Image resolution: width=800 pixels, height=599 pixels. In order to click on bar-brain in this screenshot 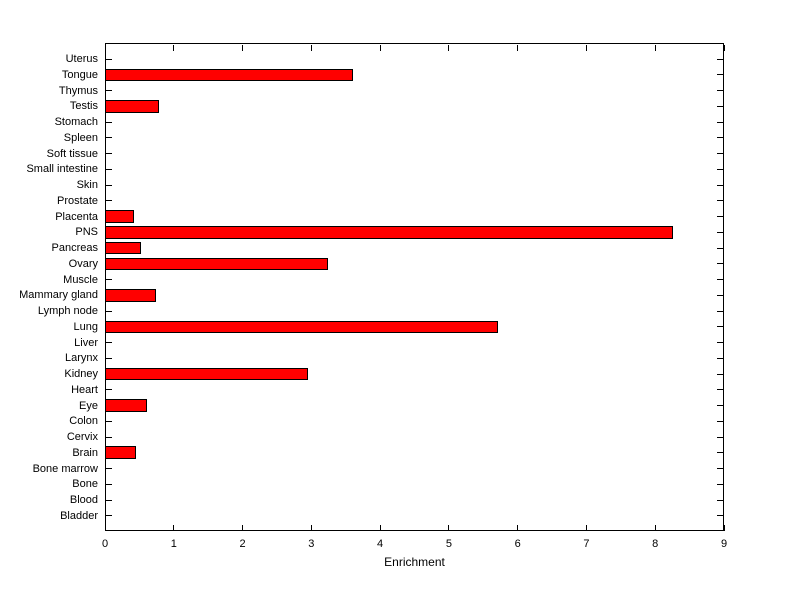, I will do `click(120, 453)`.